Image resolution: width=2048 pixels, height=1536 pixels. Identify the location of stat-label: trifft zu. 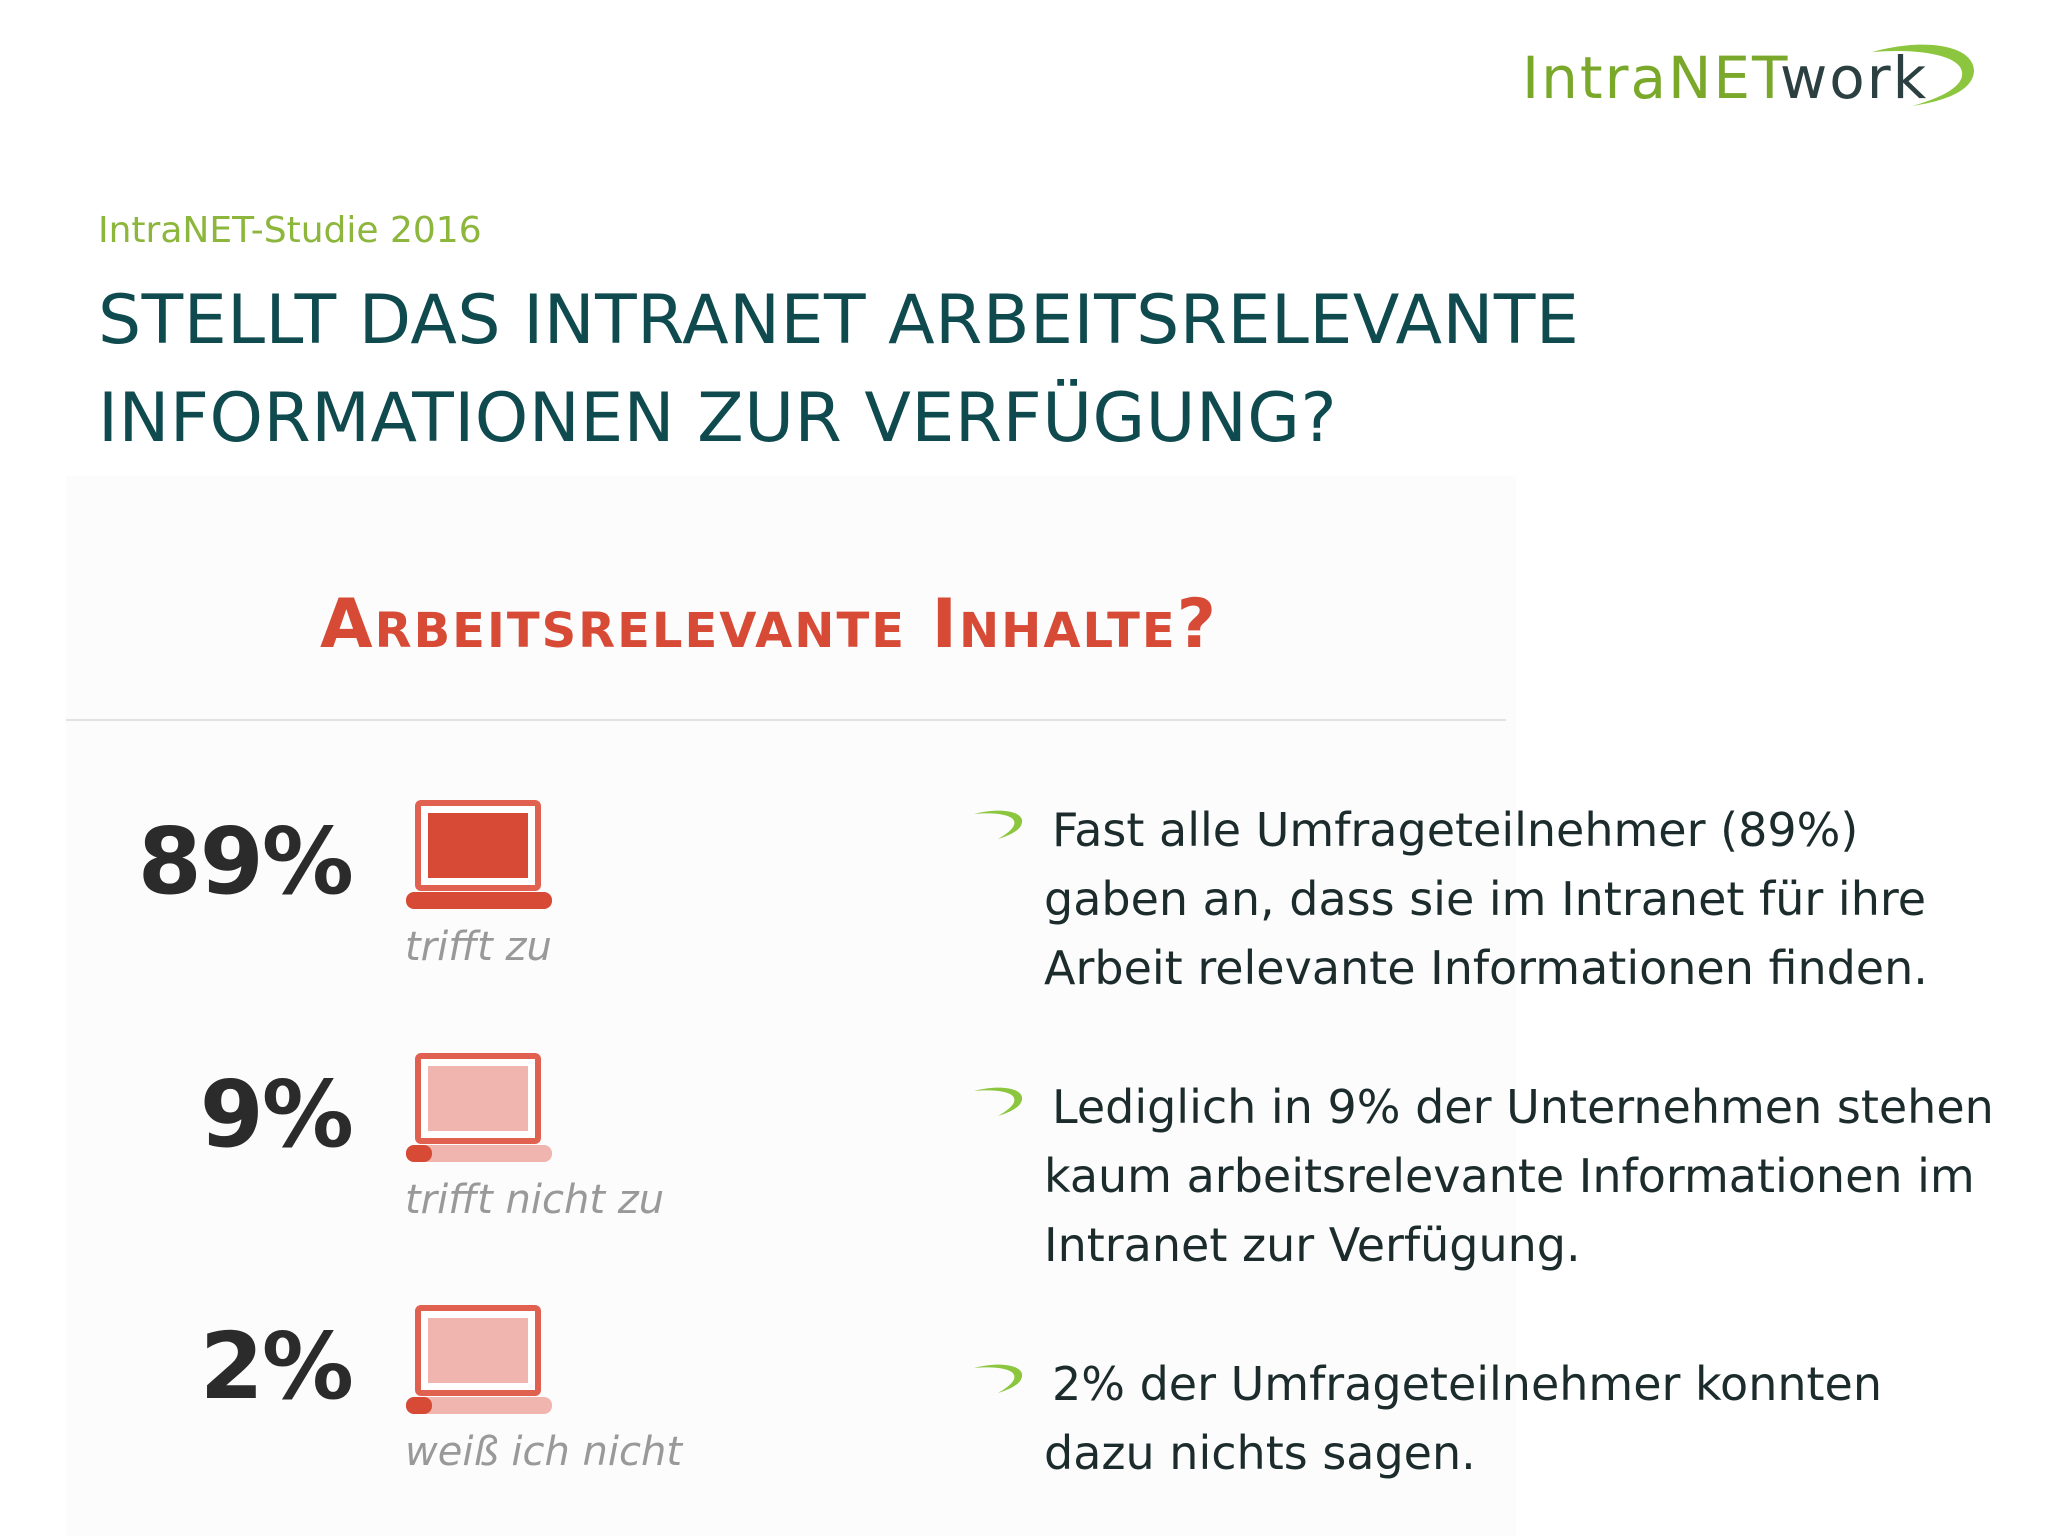
(478, 947).